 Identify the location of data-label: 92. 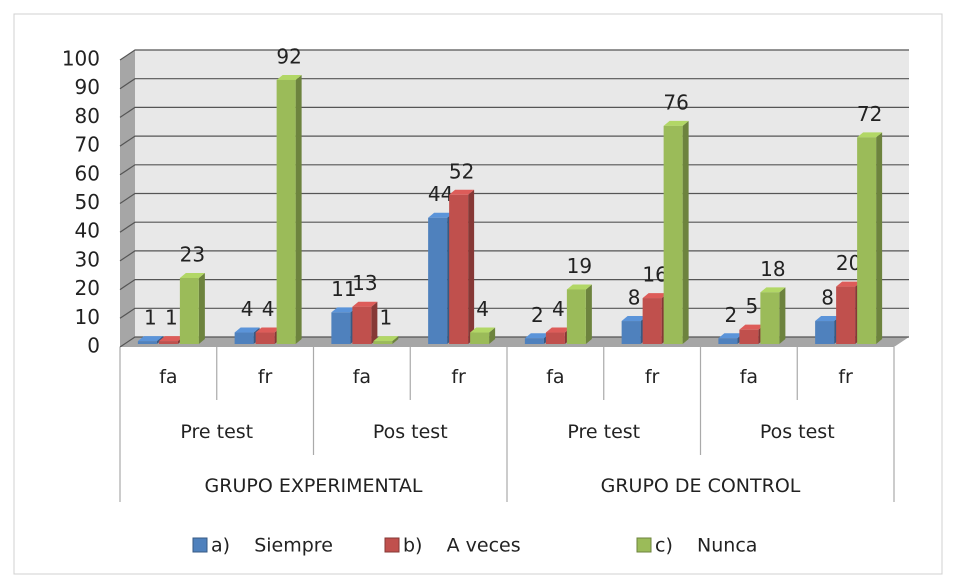
(288, 56).